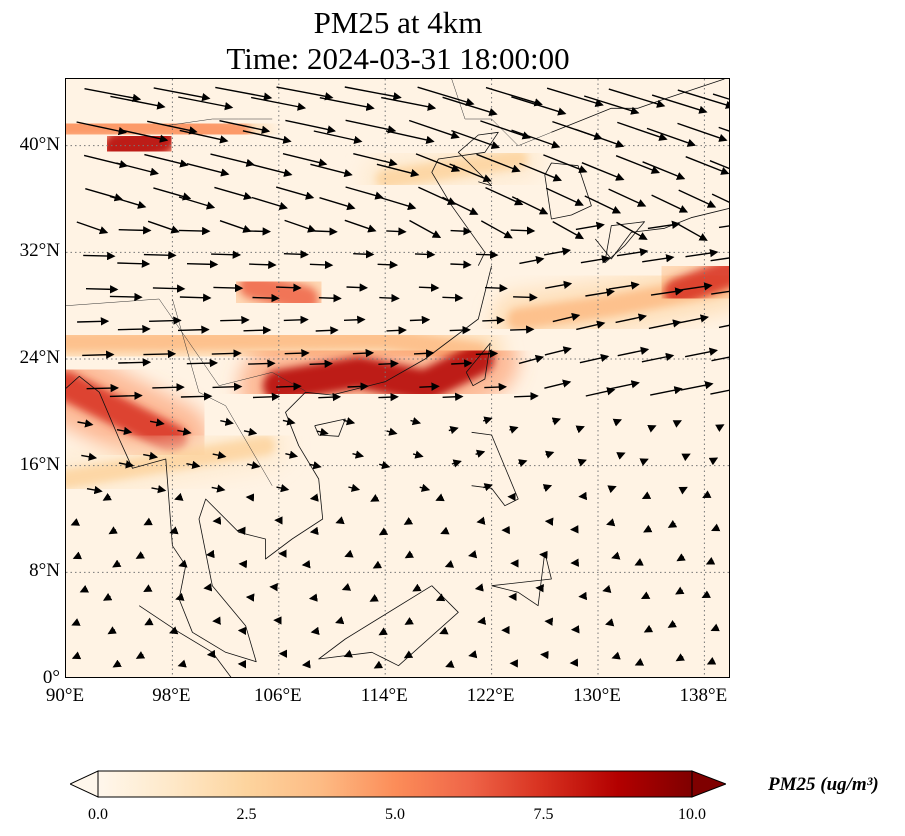  Describe the element at coordinates (84, 784) in the screenshot. I see `colorbar-extend-low` at that location.